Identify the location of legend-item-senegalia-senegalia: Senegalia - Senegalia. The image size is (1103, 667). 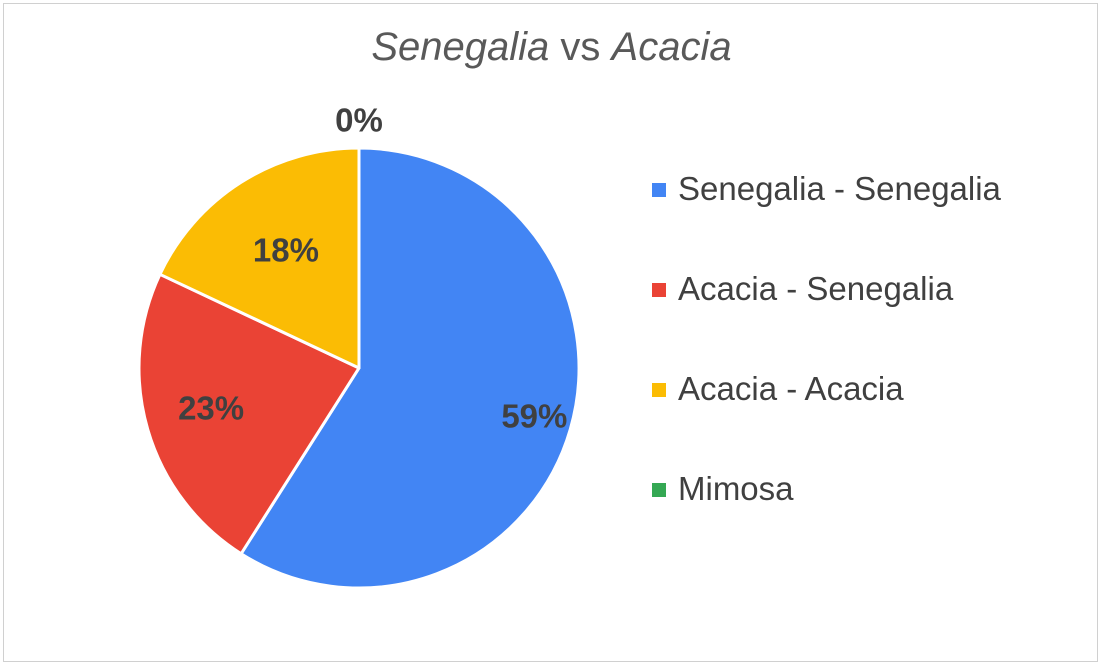
(829, 188).